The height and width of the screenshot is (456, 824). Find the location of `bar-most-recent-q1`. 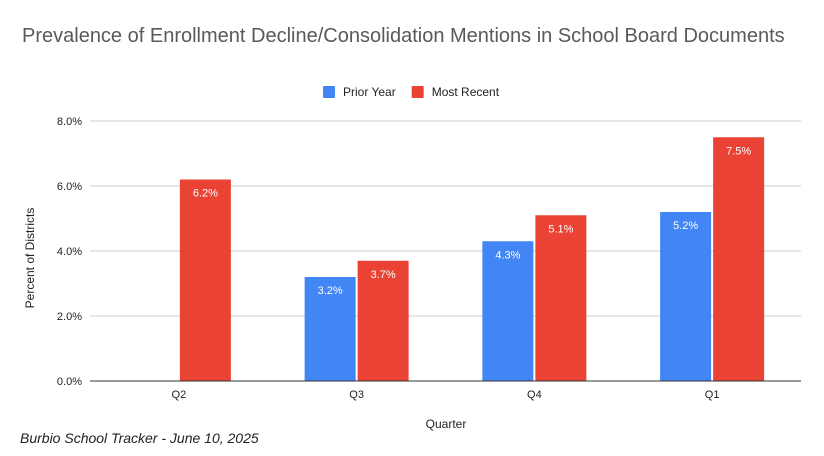

bar-most-recent-q1 is located at coordinates (739, 259).